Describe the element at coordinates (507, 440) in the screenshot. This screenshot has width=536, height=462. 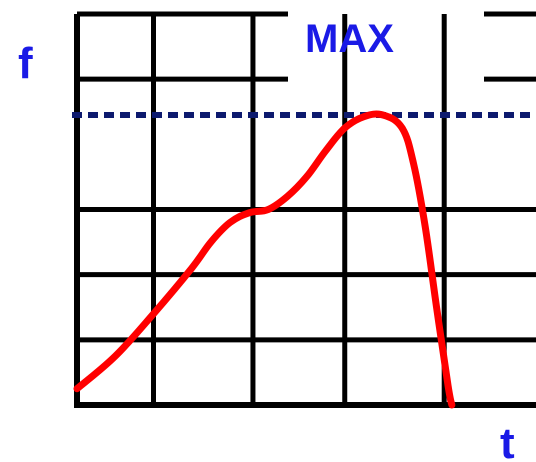
I see `x-axis-label: t` at that location.